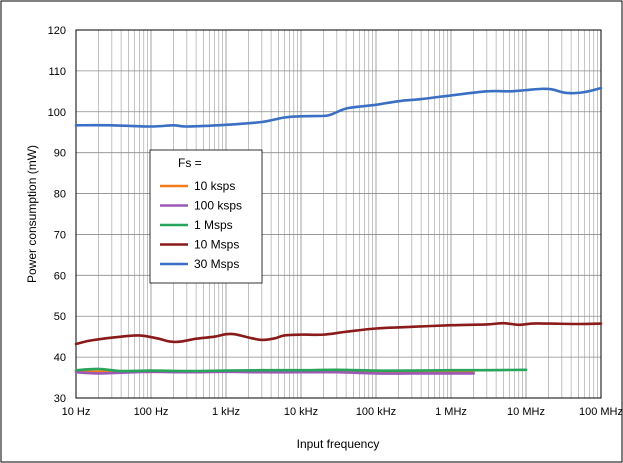  Describe the element at coordinates (213, 225) in the screenshot. I see `legend-label: 1 Msps` at that location.